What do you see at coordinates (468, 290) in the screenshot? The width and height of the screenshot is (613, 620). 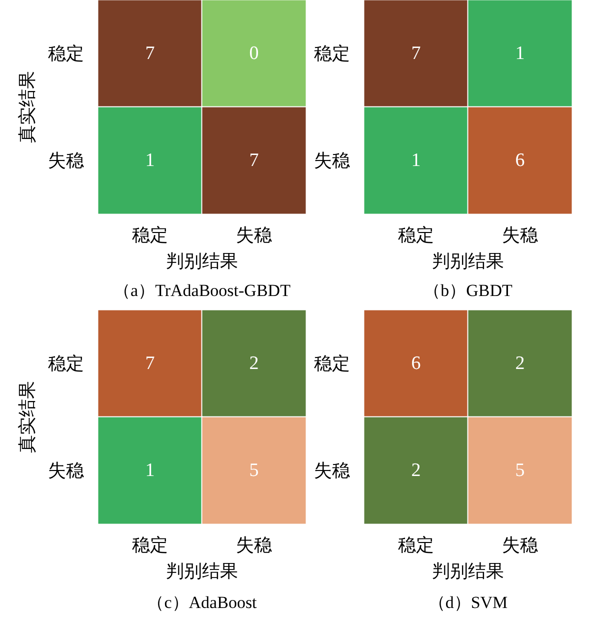 I see `text: （b）GBDT` at bounding box center [468, 290].